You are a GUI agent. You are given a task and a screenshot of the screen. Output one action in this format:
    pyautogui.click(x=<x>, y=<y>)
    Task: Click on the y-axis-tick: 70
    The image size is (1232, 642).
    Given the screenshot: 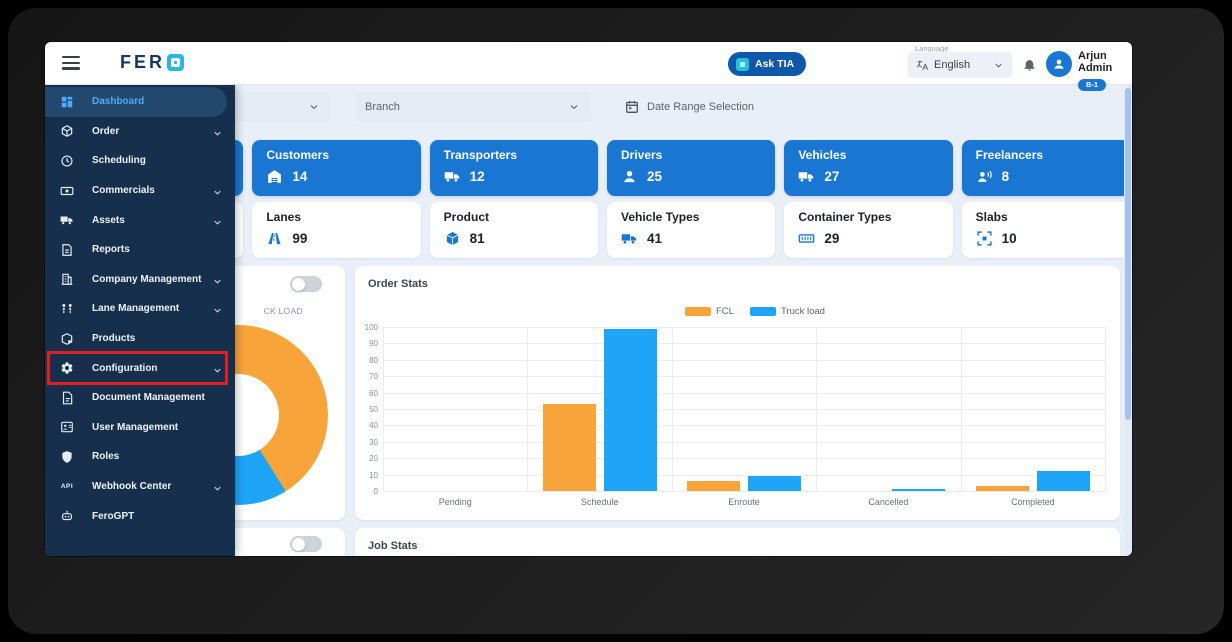 What is the action you would take?
    pyautogui.click(x=373, y=377)
    